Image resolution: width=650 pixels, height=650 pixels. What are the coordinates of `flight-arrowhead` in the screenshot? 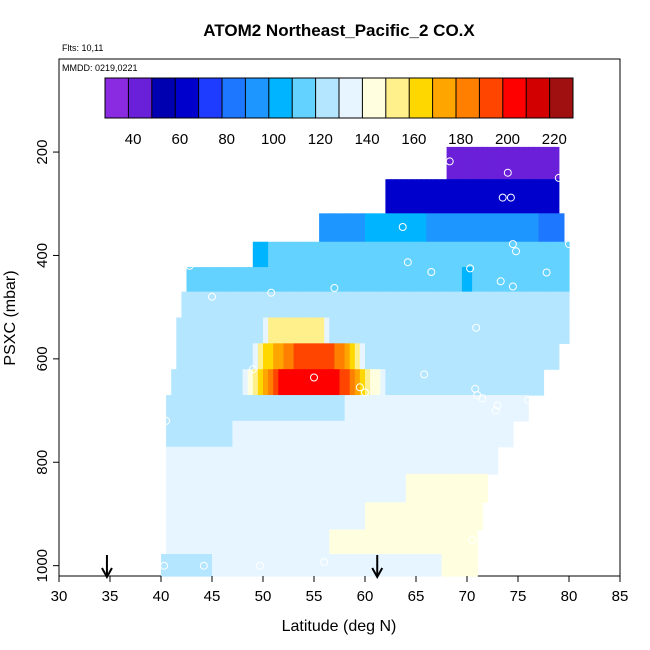 It's located at (377, 573).